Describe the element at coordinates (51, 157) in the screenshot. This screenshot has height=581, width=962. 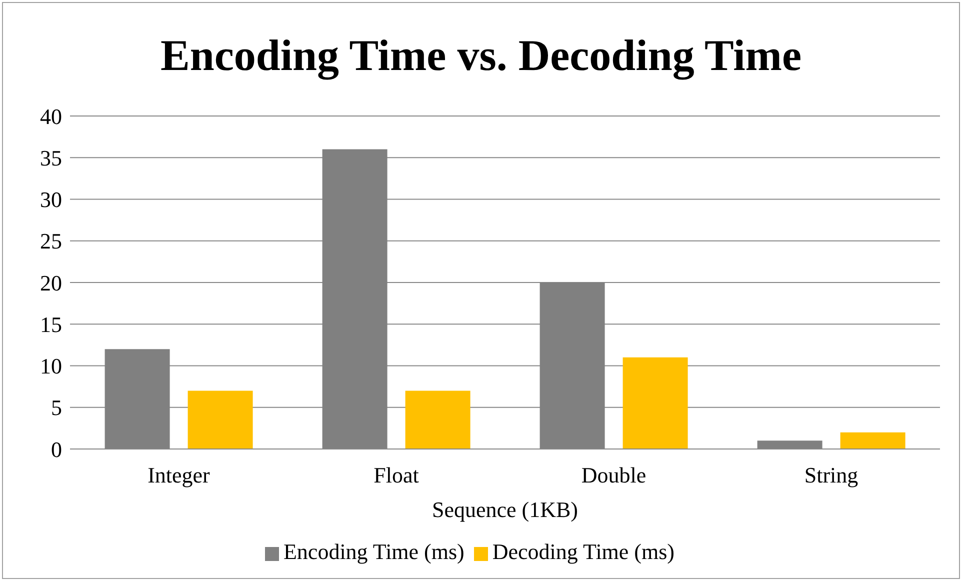
I see `y-tick-label: 35` at that location.